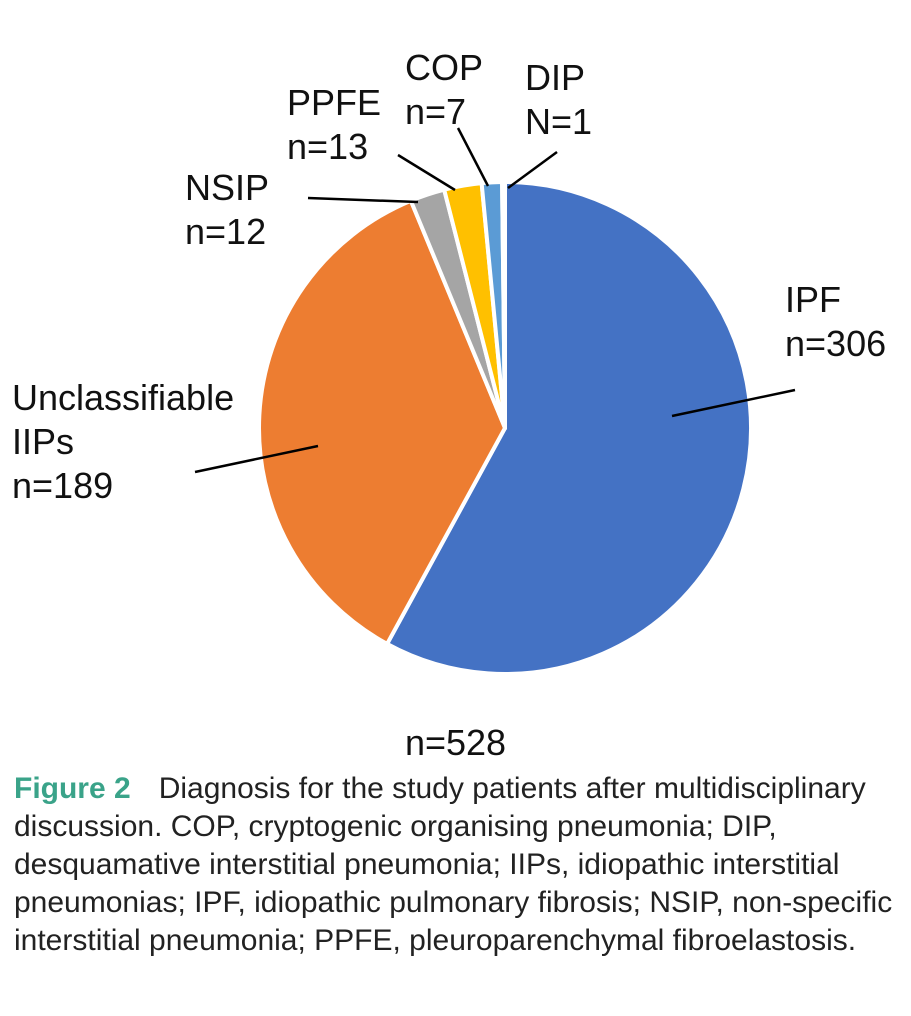  Describe the element at coordinates (558, 99) in the screenshot. I see `slice-label-dip: DIP N=1` at that location.